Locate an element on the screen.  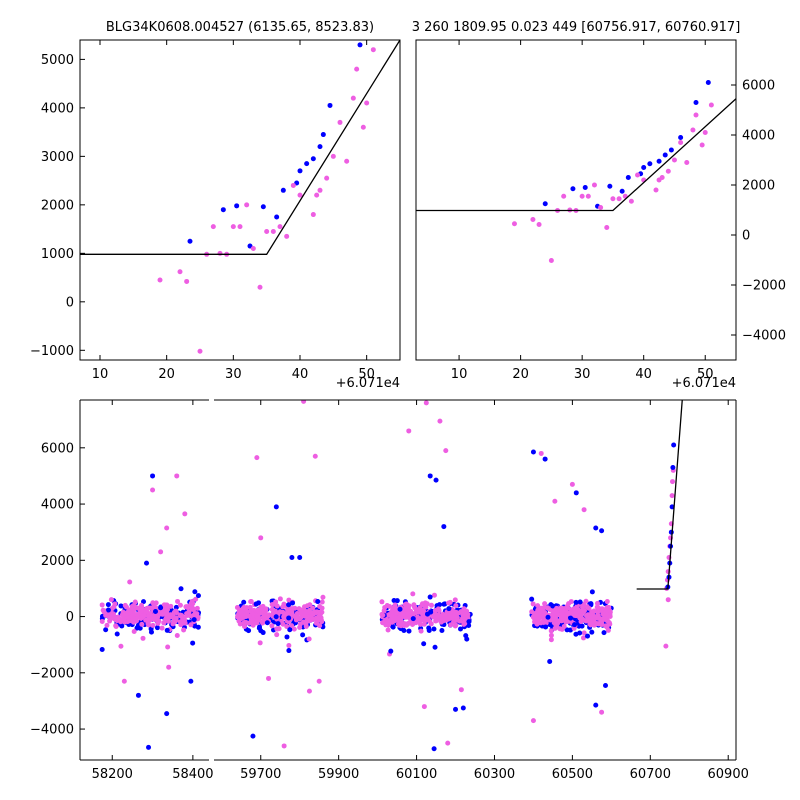
zoom-left-ytick-label: −1000 is located at coordinates (52, 351).